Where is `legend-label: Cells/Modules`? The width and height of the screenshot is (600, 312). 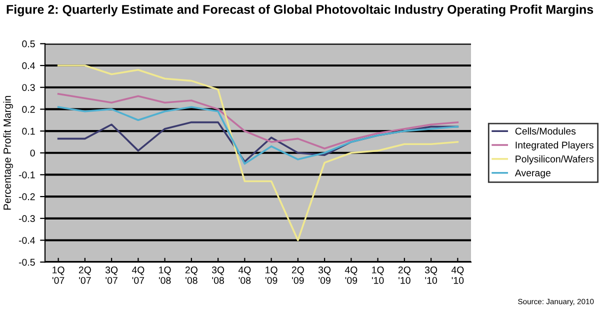
legend-label: Cells/Modules is located at coordinates (545, 131).